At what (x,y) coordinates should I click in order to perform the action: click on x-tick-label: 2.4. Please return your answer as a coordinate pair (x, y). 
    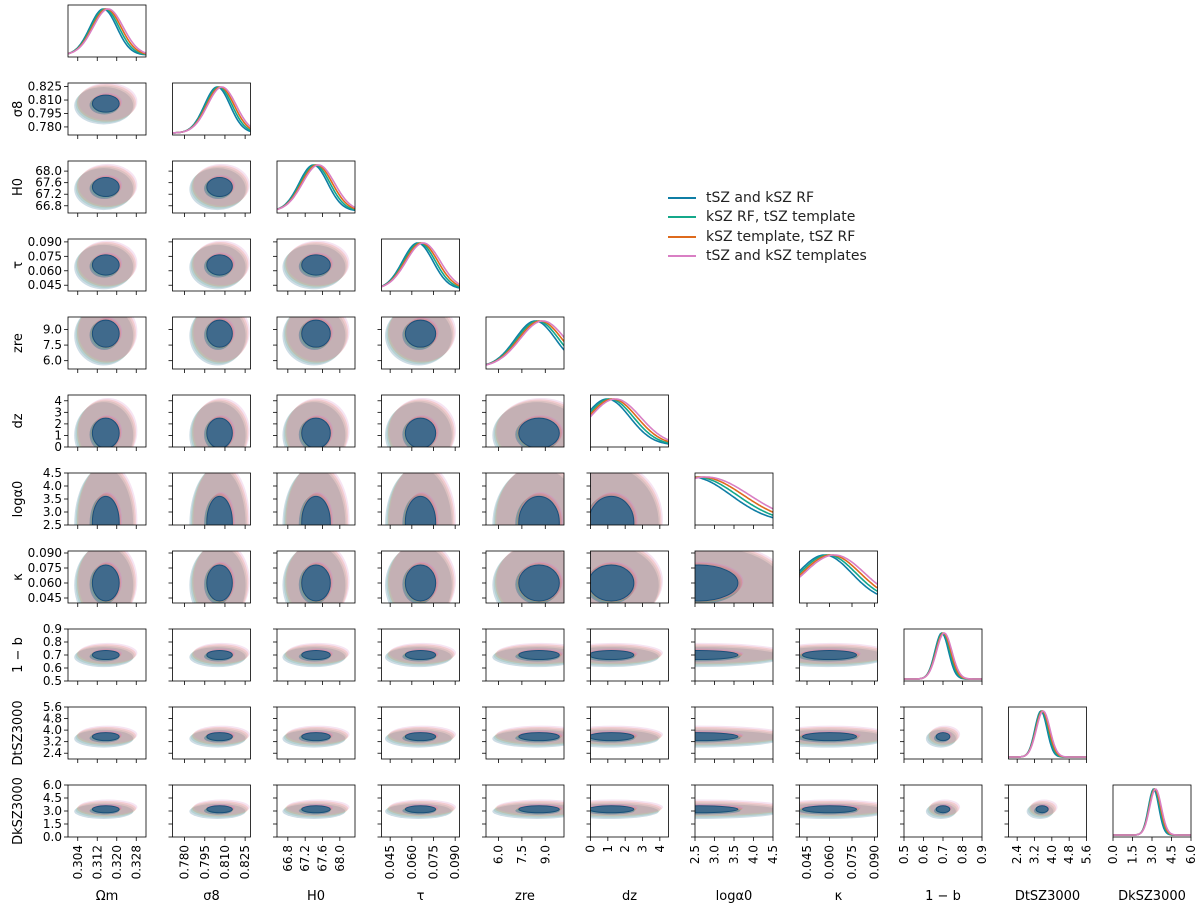
    Looking at the image, I should click on (1017, 854).